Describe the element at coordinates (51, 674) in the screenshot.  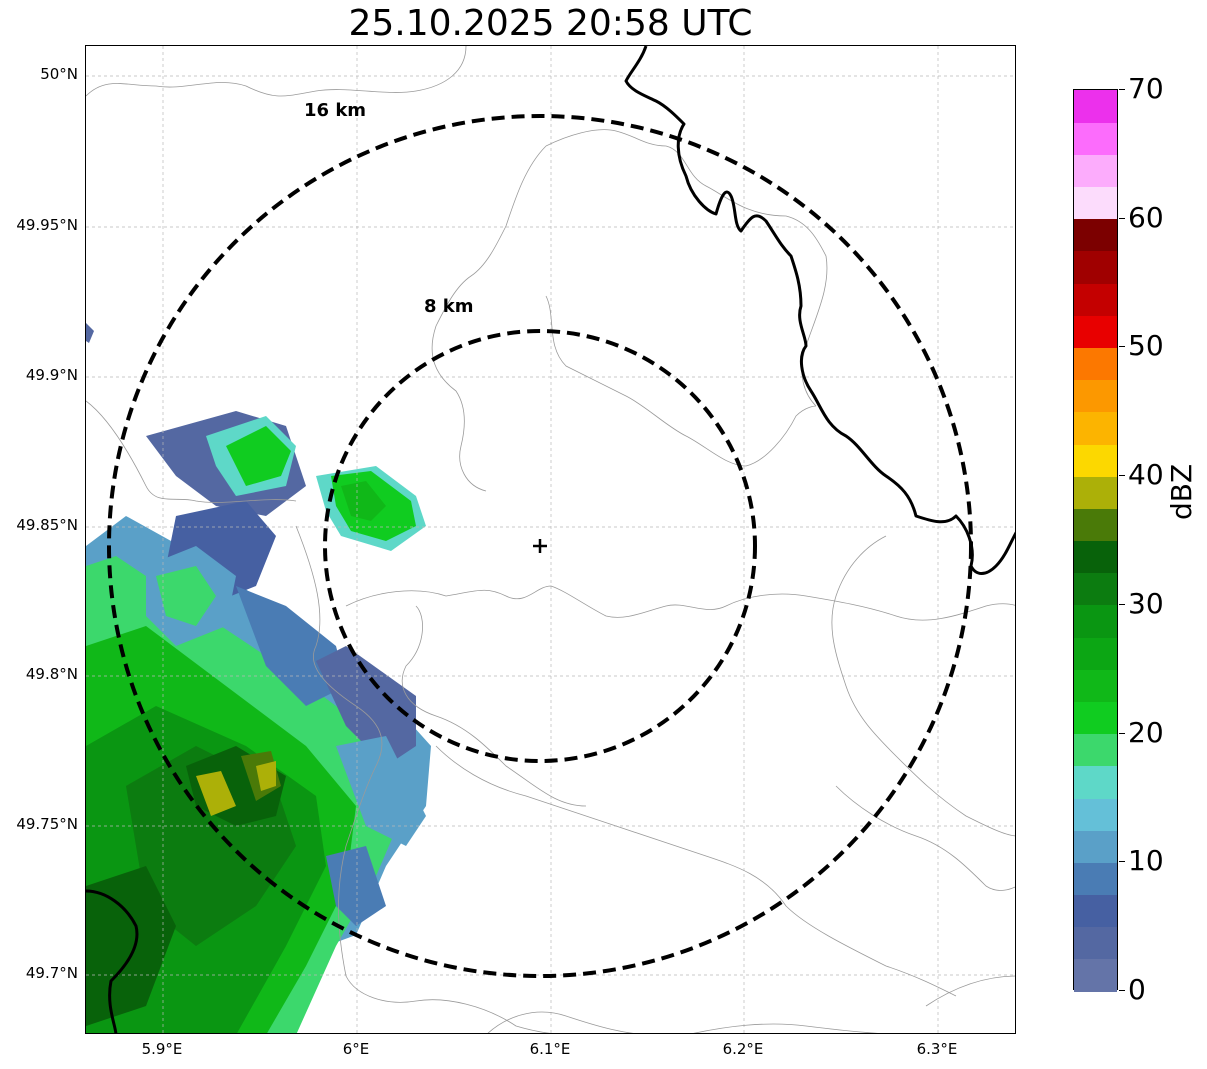
I see `lat-label-49-8: 49.8°N` at that location.